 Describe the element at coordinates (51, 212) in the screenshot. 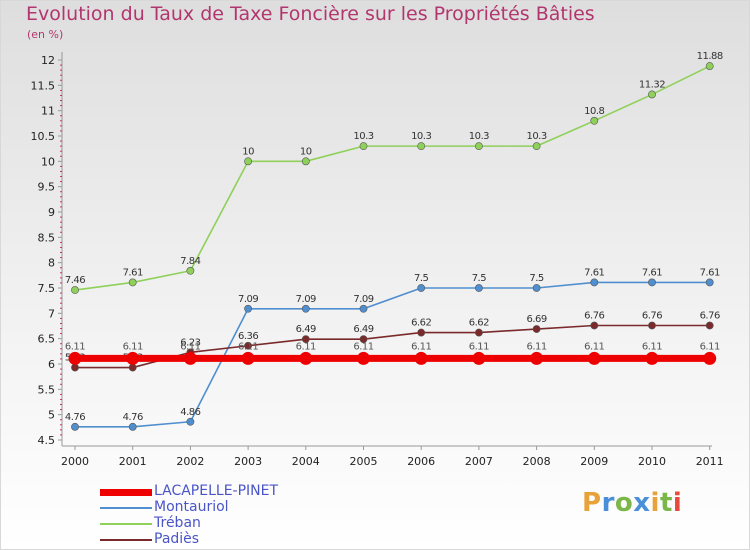

I see `y-tick-label: 9` at that location.